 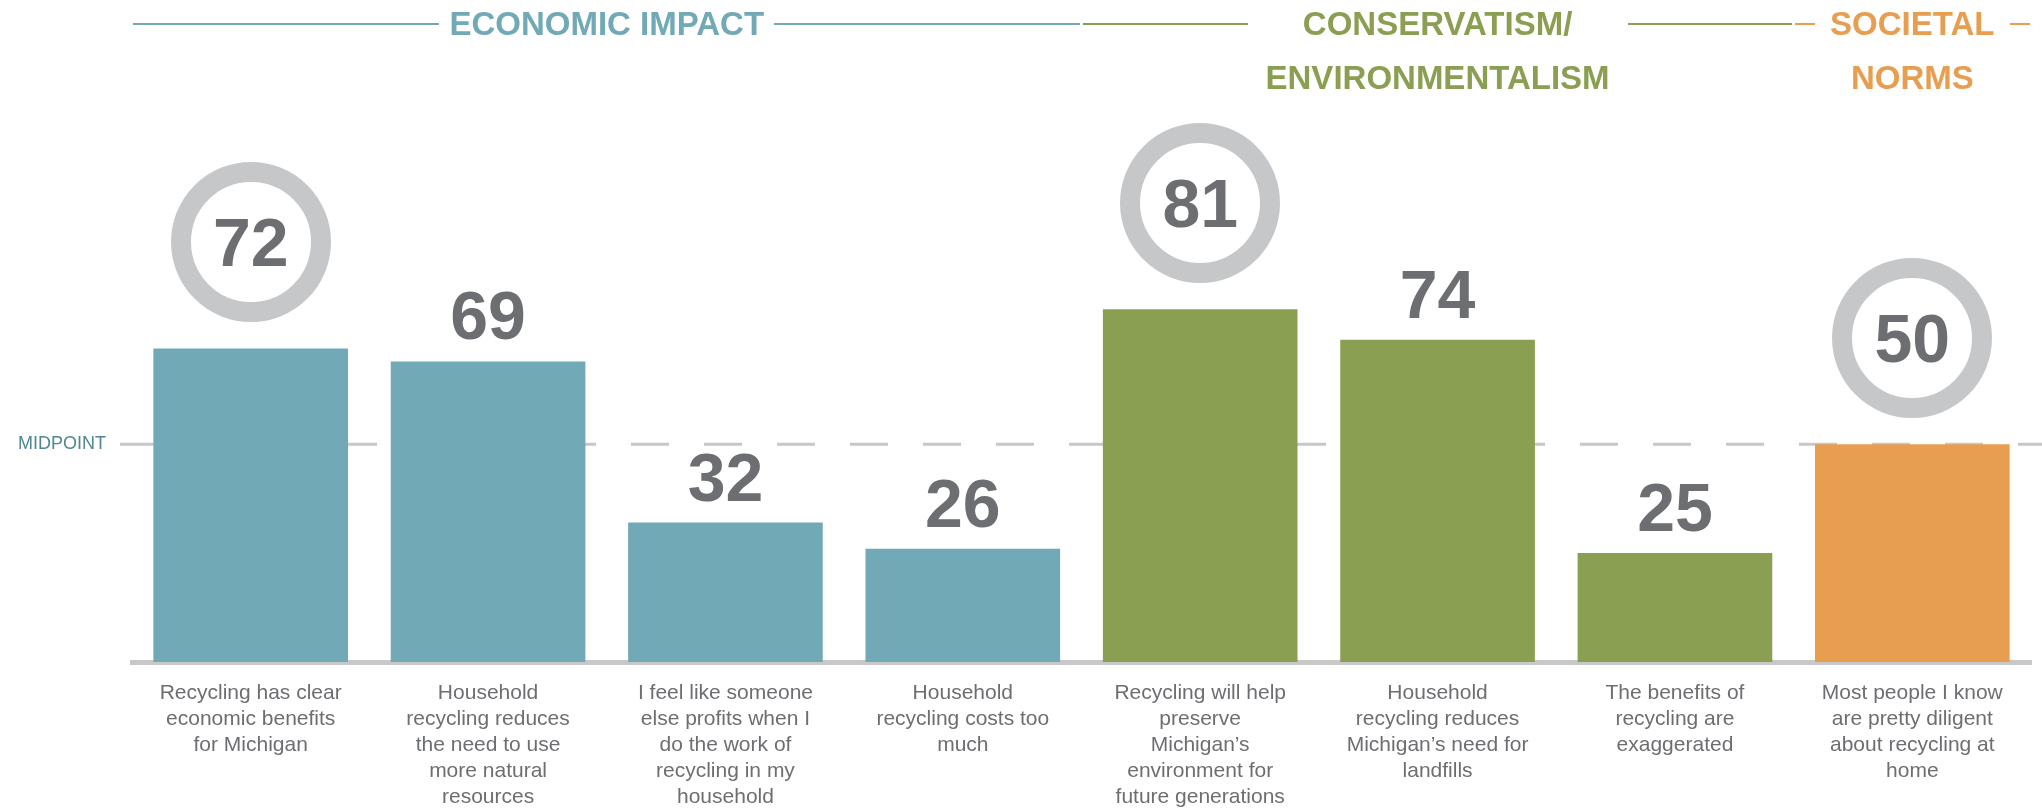 What do you see at coordinates (1437, 730) in the screenshot?
I see `x-tick-label: Household recycling reduces Michigan’s need for landfills` at bounding box center [1437, 730].